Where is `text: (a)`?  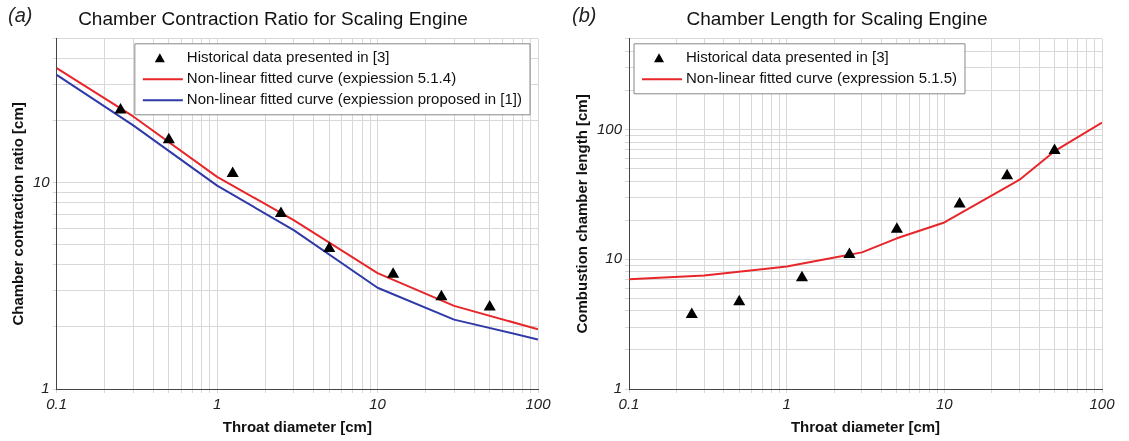
text: (a) is located at coordinates (20, 15).